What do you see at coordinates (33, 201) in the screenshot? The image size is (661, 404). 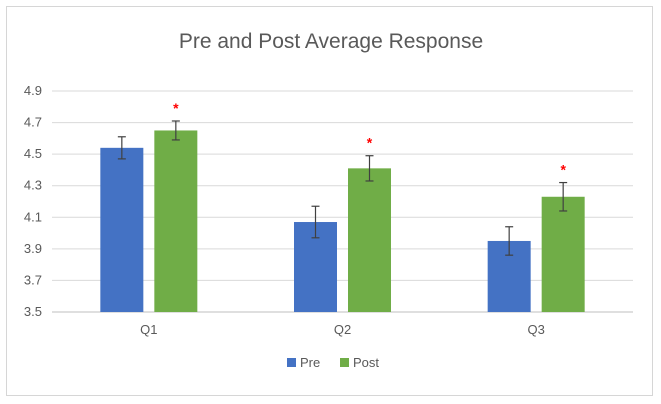 I see `y-axis-ticks: 3.5 3.7 3.9 4.1 4.3 4.5 4.7 4.9` at bounding box center [33, 201].